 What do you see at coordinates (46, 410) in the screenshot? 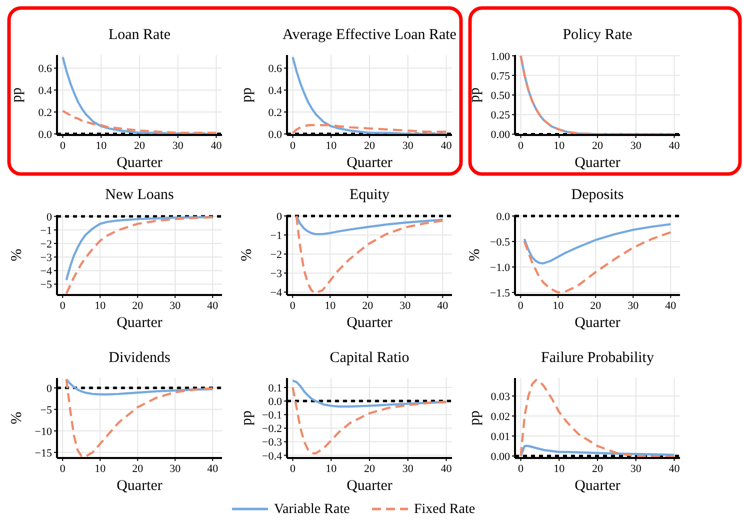
I see `y-tick-label: −5` at bounding box center [46, 410].